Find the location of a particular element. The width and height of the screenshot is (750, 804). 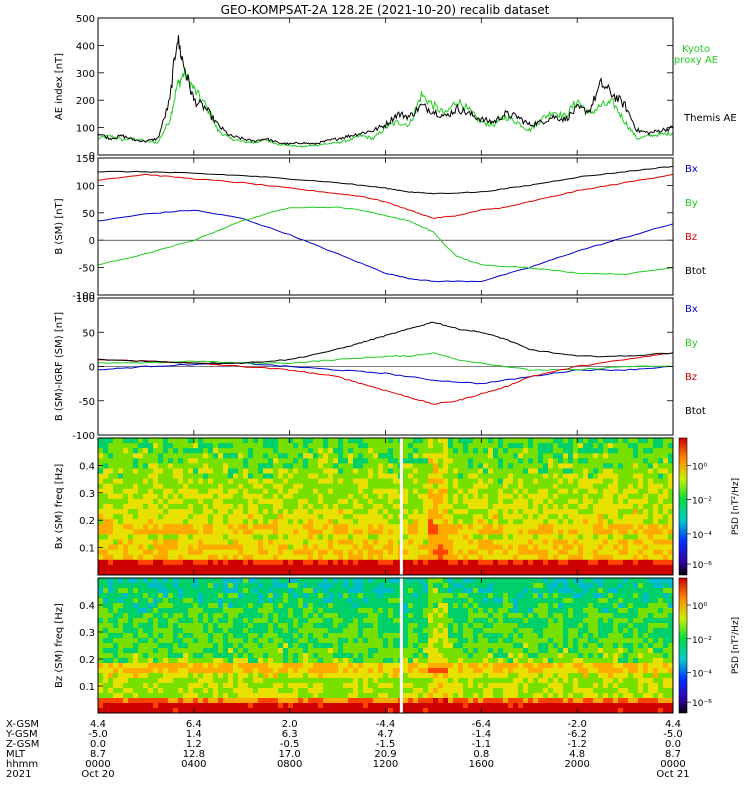

y-axis-label: AE index [nT] is located at coordinates (59, 86).